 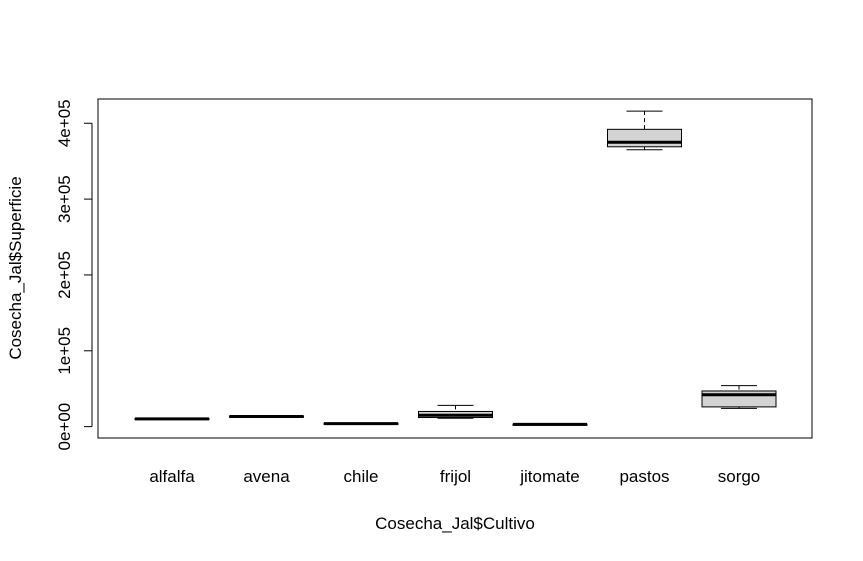 I want to click on box-body, so click(x=644, y=138).